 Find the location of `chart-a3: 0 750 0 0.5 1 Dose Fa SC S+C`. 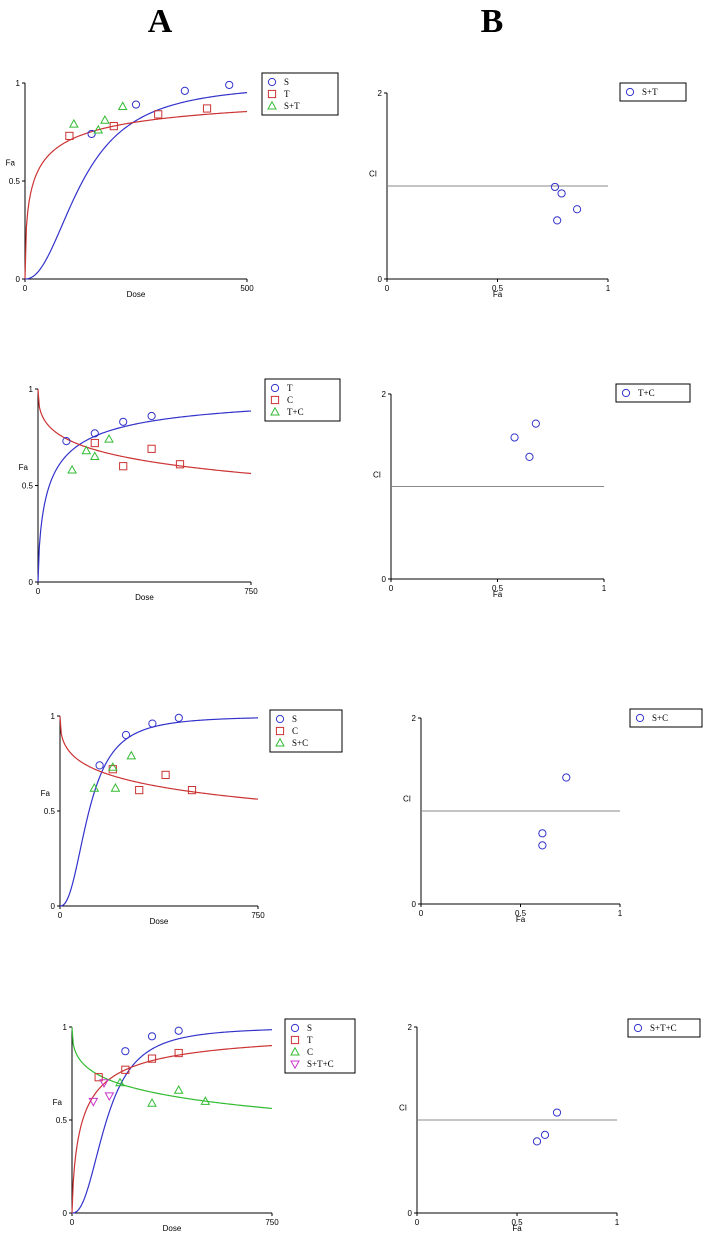

chart-a3: 0 750 0 0.5 1 Dose Fa SC S+C is located at coordinates (192, 817).